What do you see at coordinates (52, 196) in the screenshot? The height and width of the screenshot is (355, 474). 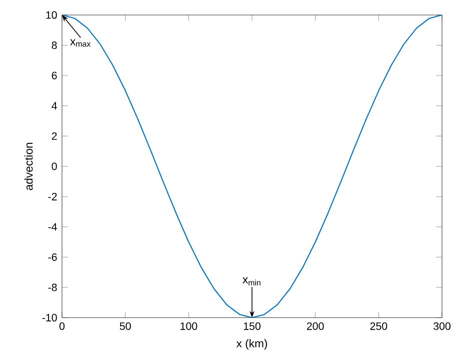 I see `y-tick-label: -2` at bounding box center [52, 196].